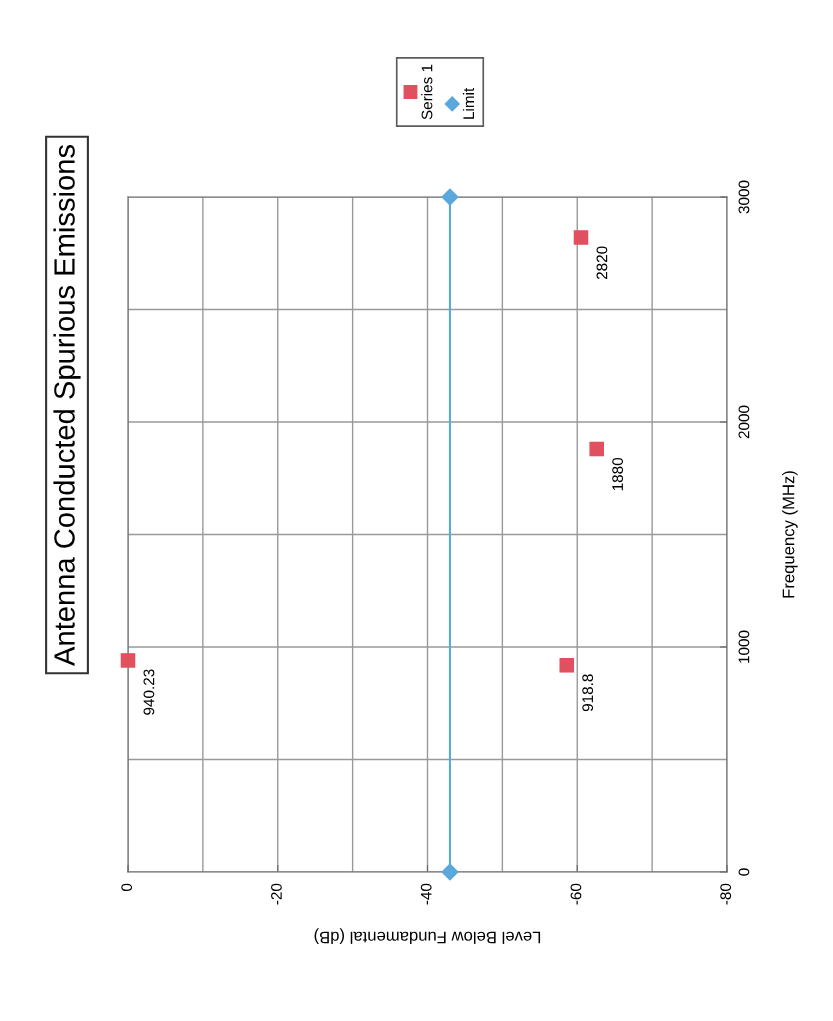 This screenshot has height=1021, width=833. I want to click on y-tick-label: 0, so click(744, 872).